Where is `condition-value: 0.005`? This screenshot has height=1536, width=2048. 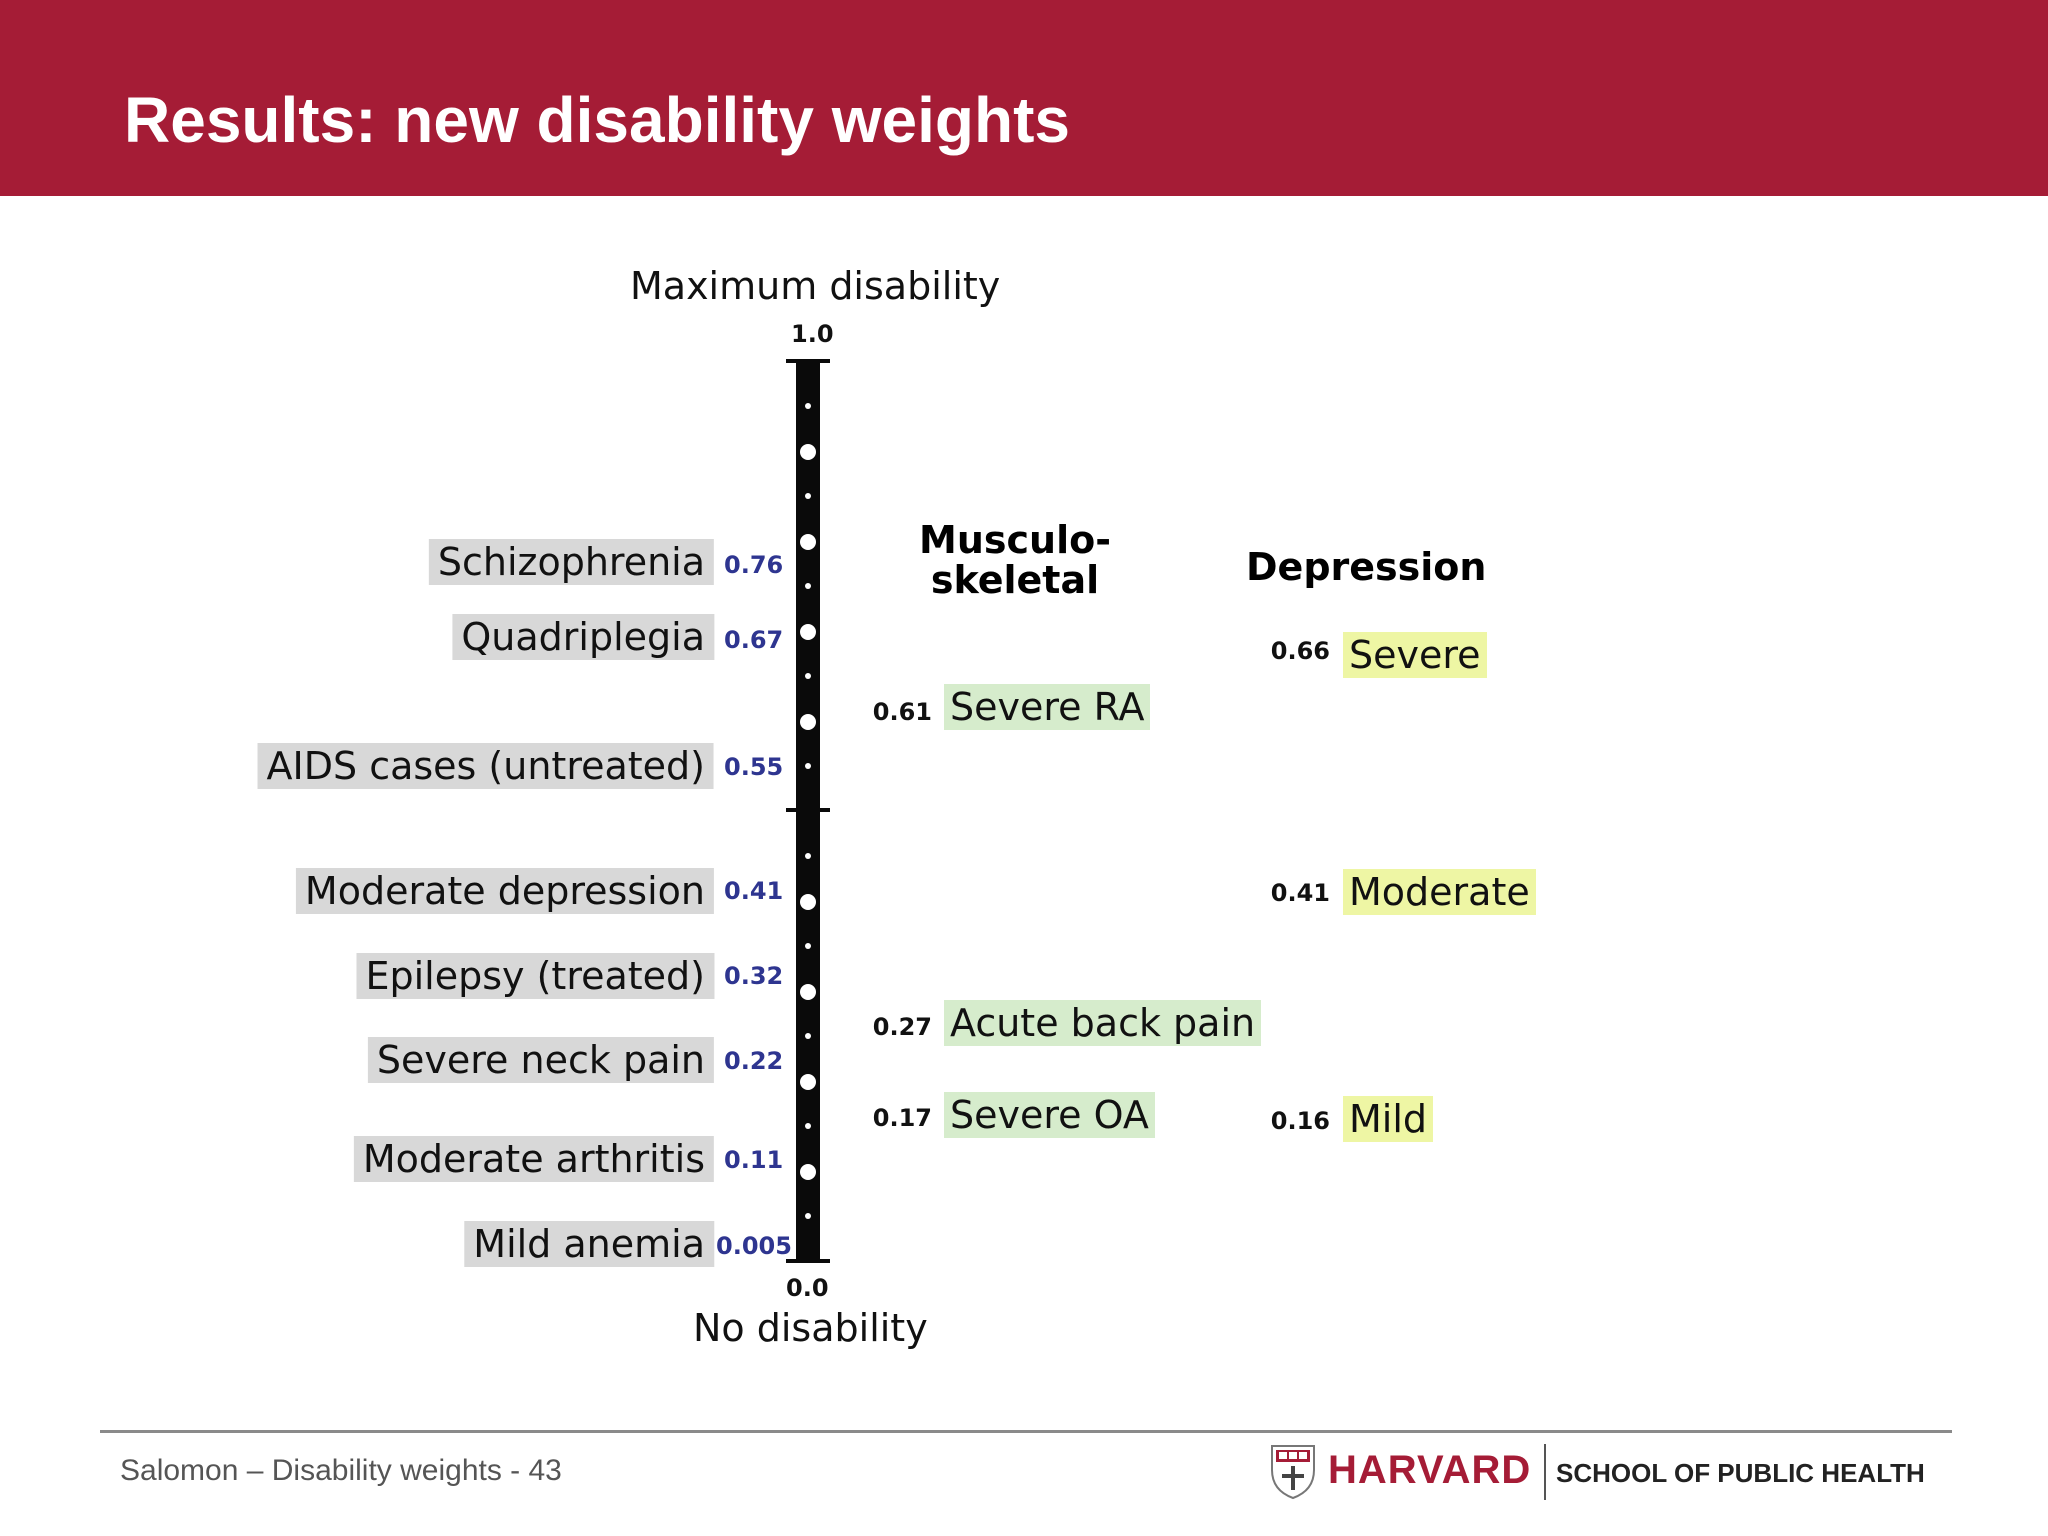 condition-value: 0.005 is located at coordinates (754, 1246).